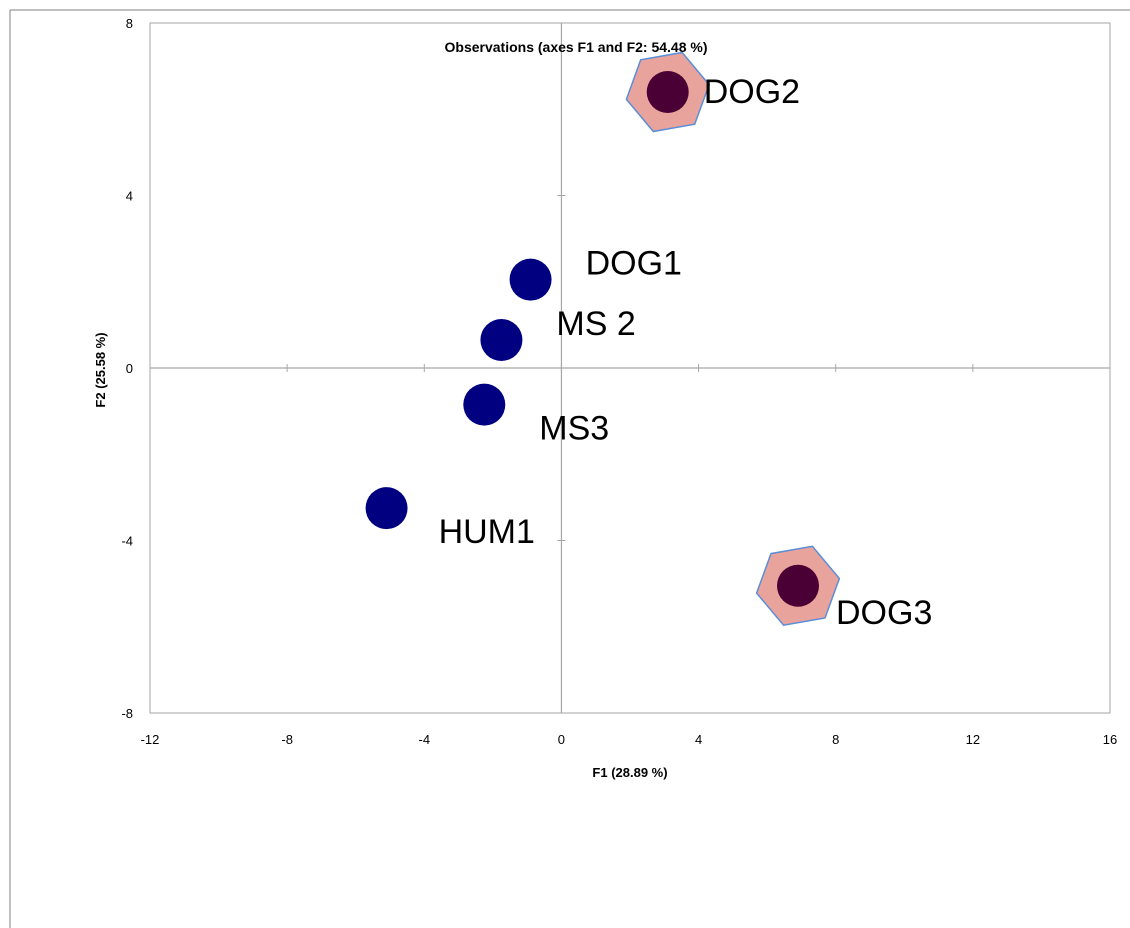  I want to click on y-tick-label: 4, so click(129, 196).